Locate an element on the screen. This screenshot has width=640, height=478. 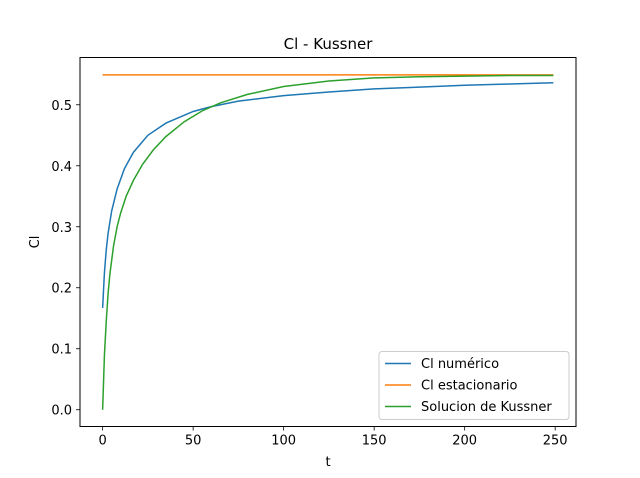
x-tick-label: 150 is located at coordinates (374, 441).